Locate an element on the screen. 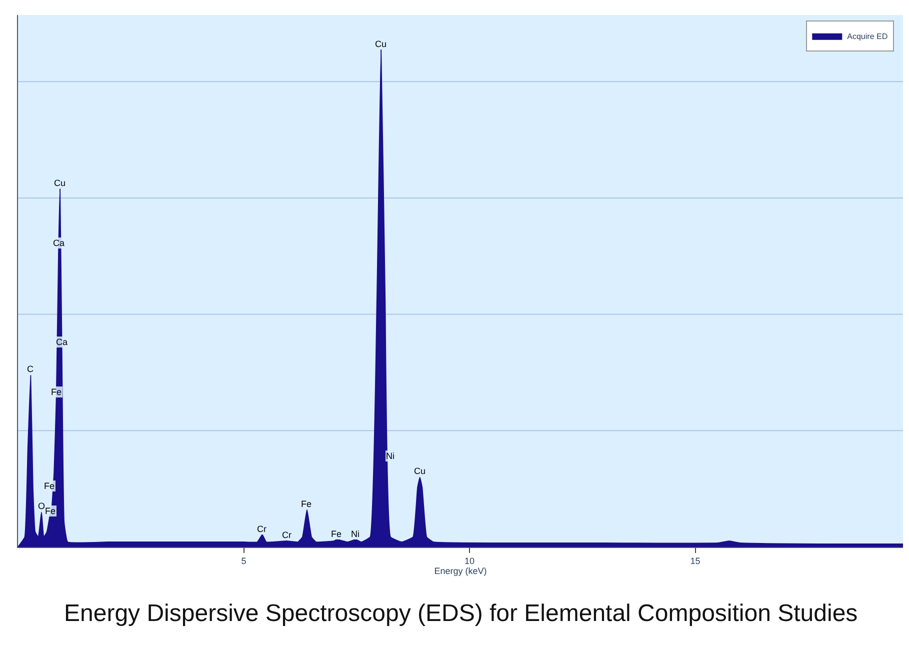 Image resolution: width=909 pixels, height=672 pixels. text: Energy Dispersive Spectroscopy (EDS) for Elemental Composition Studies is located at coordinates (461, 613).